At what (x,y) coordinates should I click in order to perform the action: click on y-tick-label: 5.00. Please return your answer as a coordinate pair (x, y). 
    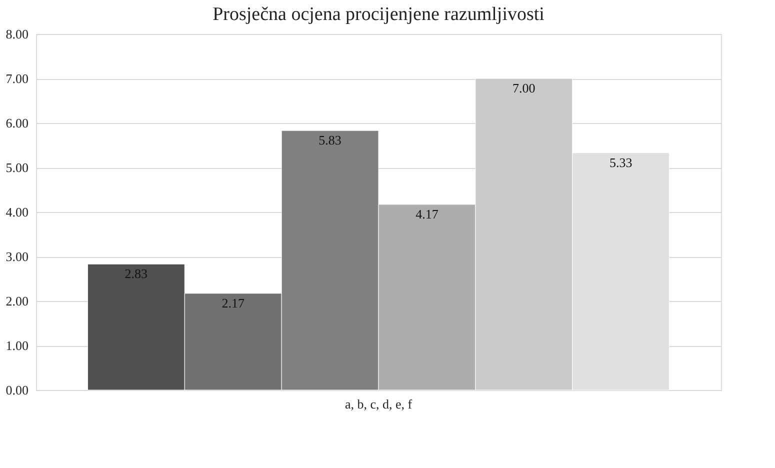
    Looking at the image, I should click on (17, 167).